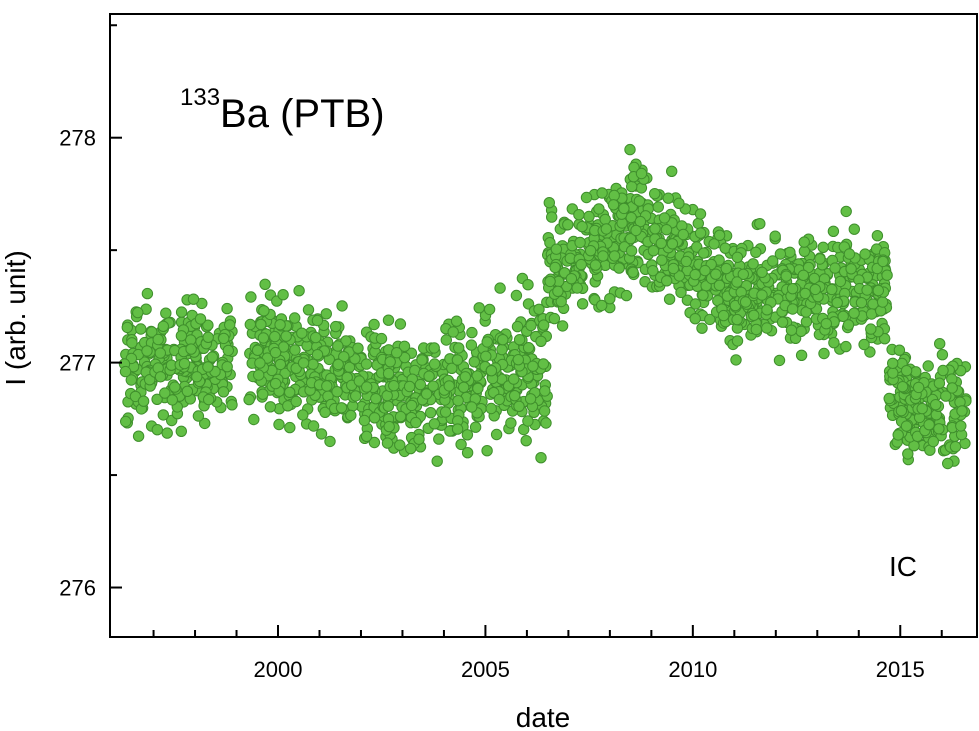 This screenshot has height=731, width=979. I want to click on y-tick-label: 277, so click(77, 363).